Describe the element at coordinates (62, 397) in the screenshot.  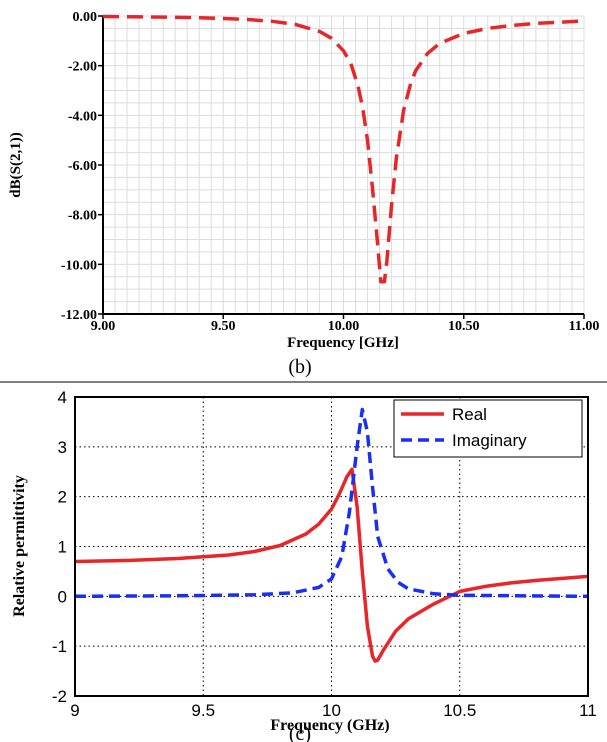
I see `panel-c-y-tick-label: 4` at that location.